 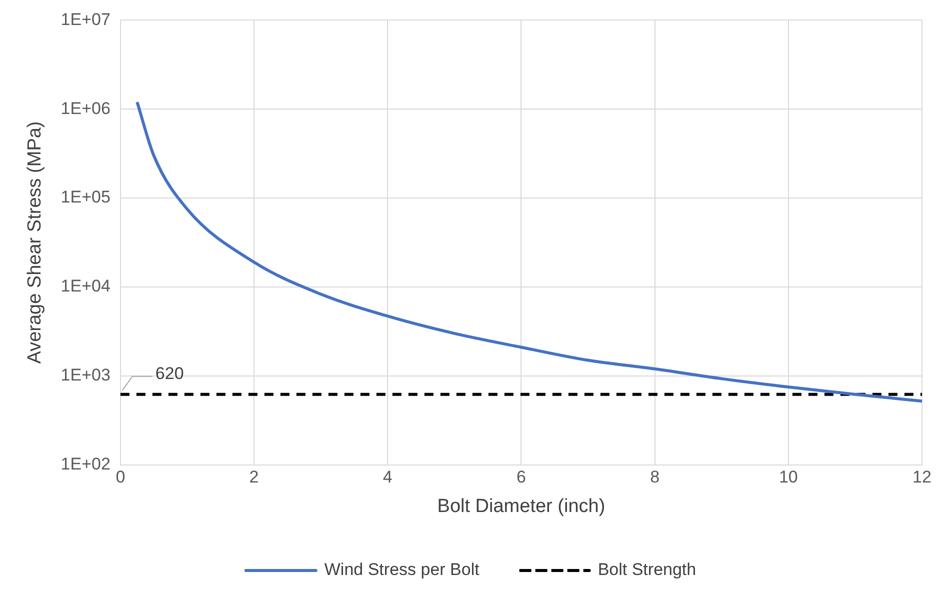 I want to click on y-tick-label: 1E+05, so click(x=85, y=197).